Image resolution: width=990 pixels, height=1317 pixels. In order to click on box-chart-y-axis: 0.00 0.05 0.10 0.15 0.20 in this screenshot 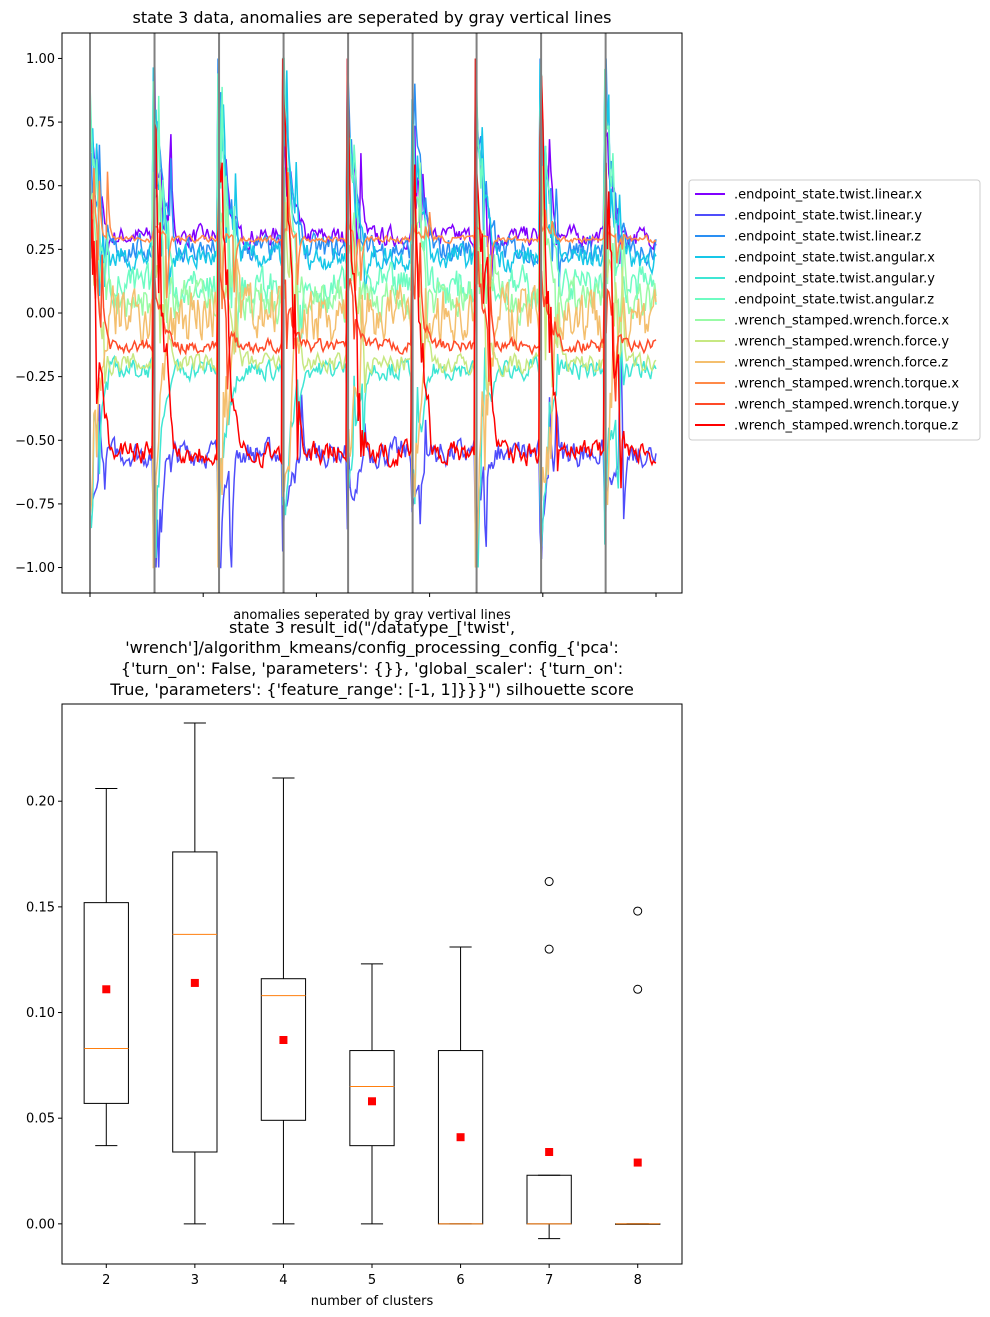, I will do `click(44, 1013)`.